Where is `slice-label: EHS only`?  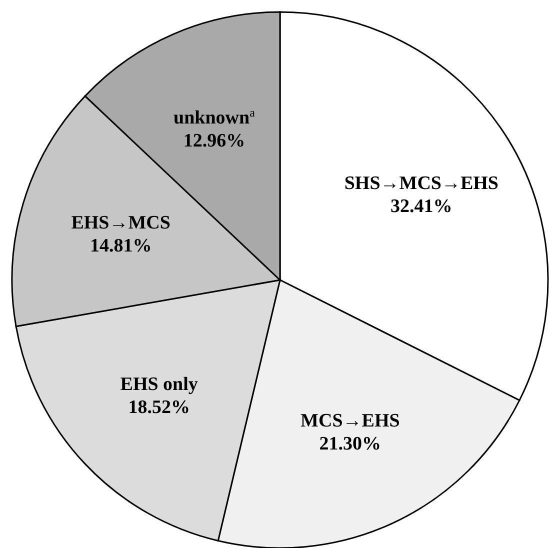 slice-label: EHS only is located at coordinates (159, 384).